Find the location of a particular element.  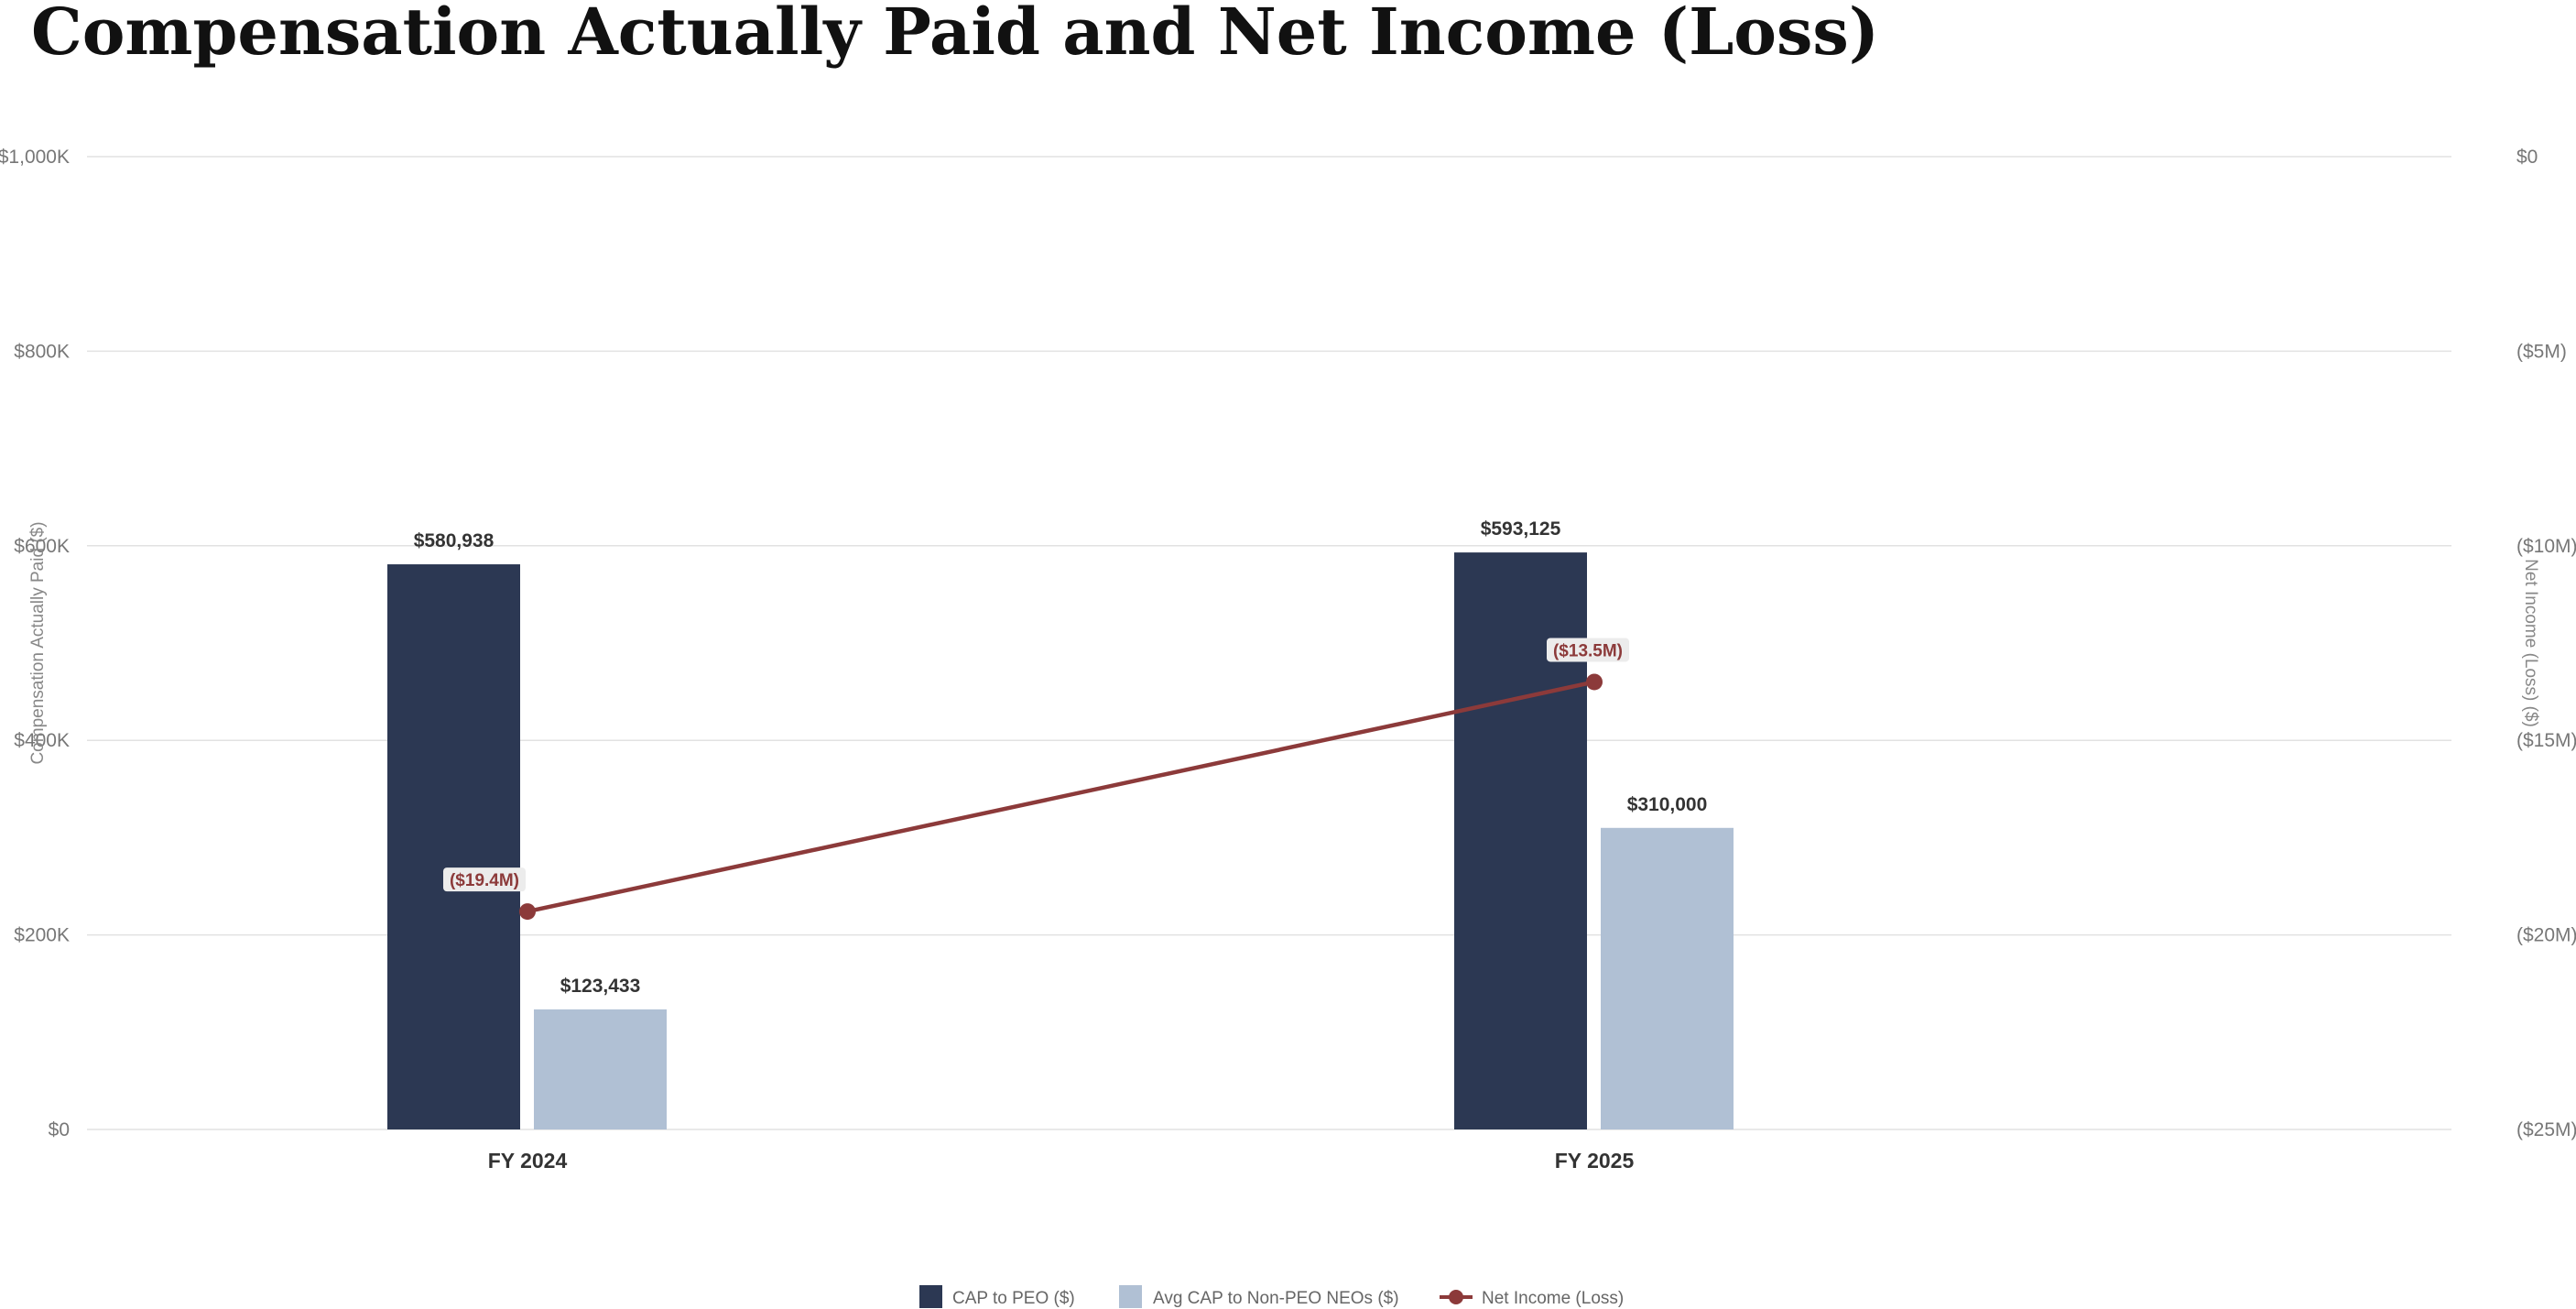

left-tick-label: $400K is located at coordinates (42, 740).